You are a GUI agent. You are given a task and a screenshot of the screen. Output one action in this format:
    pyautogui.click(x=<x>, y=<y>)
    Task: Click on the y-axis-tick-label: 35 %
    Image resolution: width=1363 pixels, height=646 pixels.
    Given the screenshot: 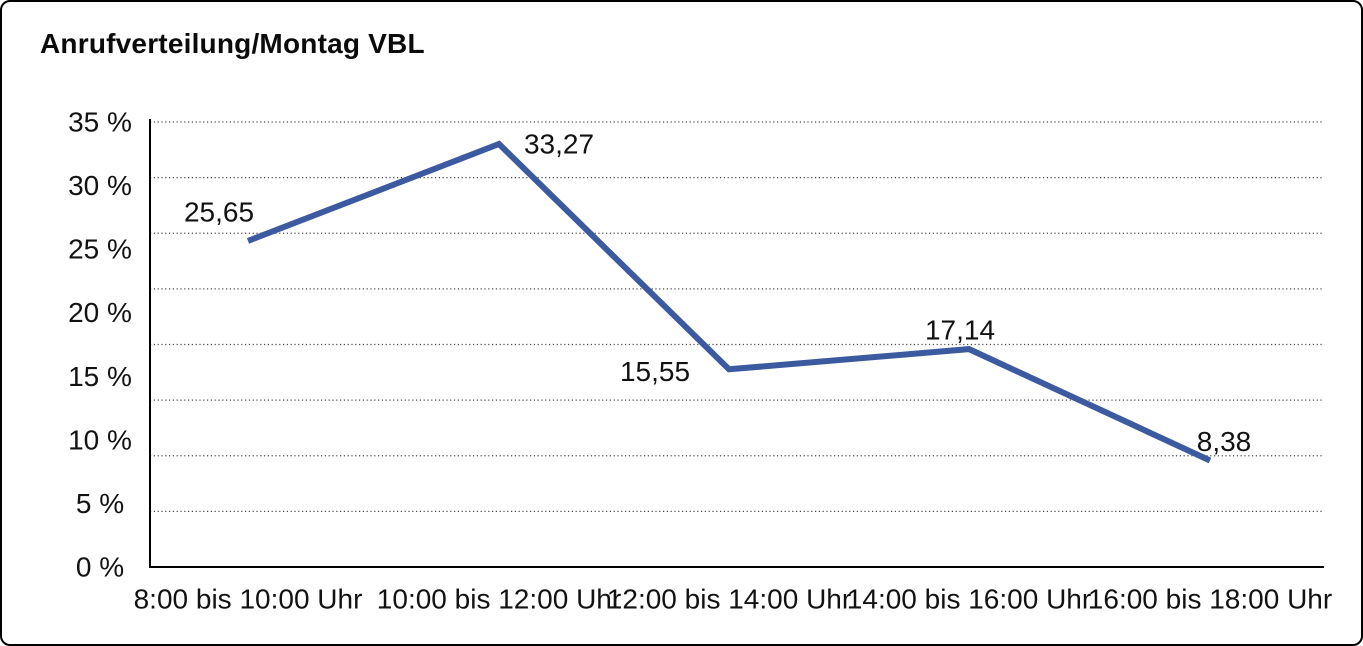 What is the action you would take?
    pyautogui.click(x=100, y=122)
    